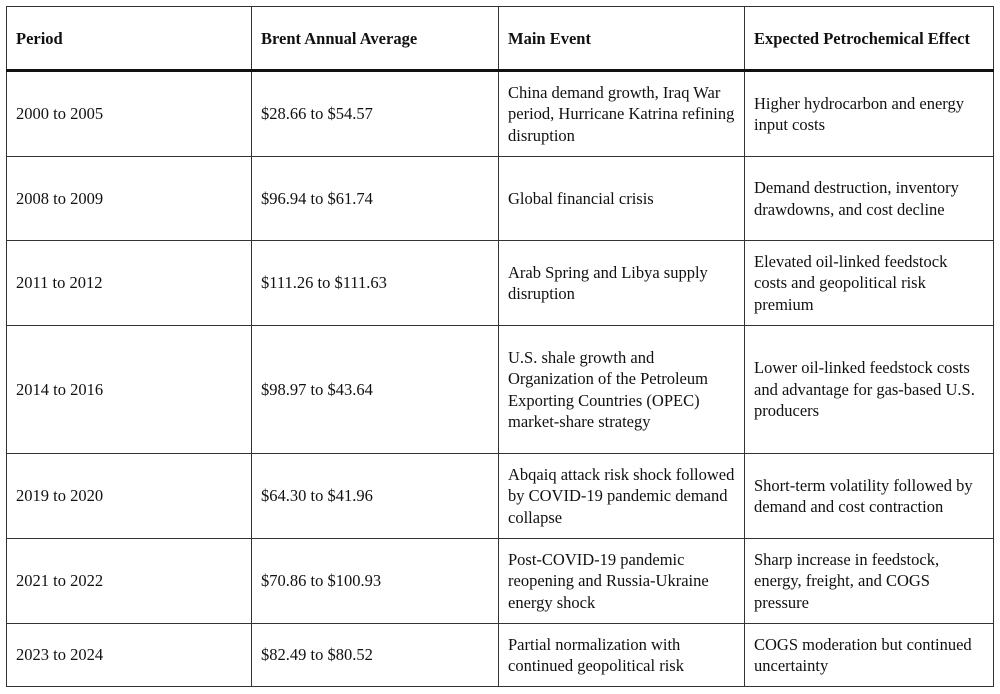 This screenshot has height=694, width=1000. Describe the element at coordinates (375, 198) in the screenshot. I see `cell-brent: $96.94 to $61.74` at that location.